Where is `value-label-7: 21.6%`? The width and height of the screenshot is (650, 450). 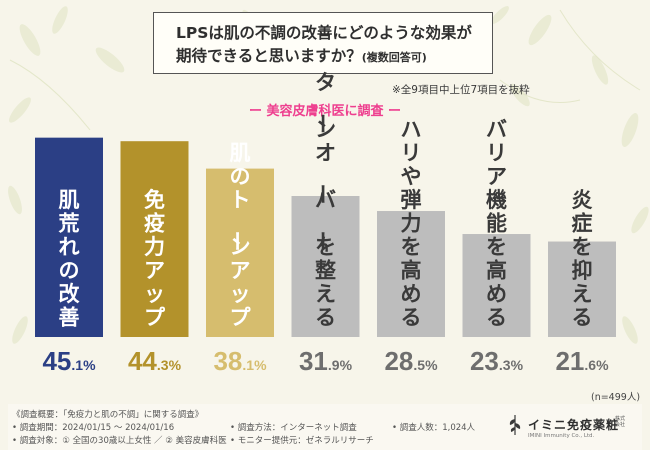 value-label-7: 21.6% is located at coordinates (582, 361).